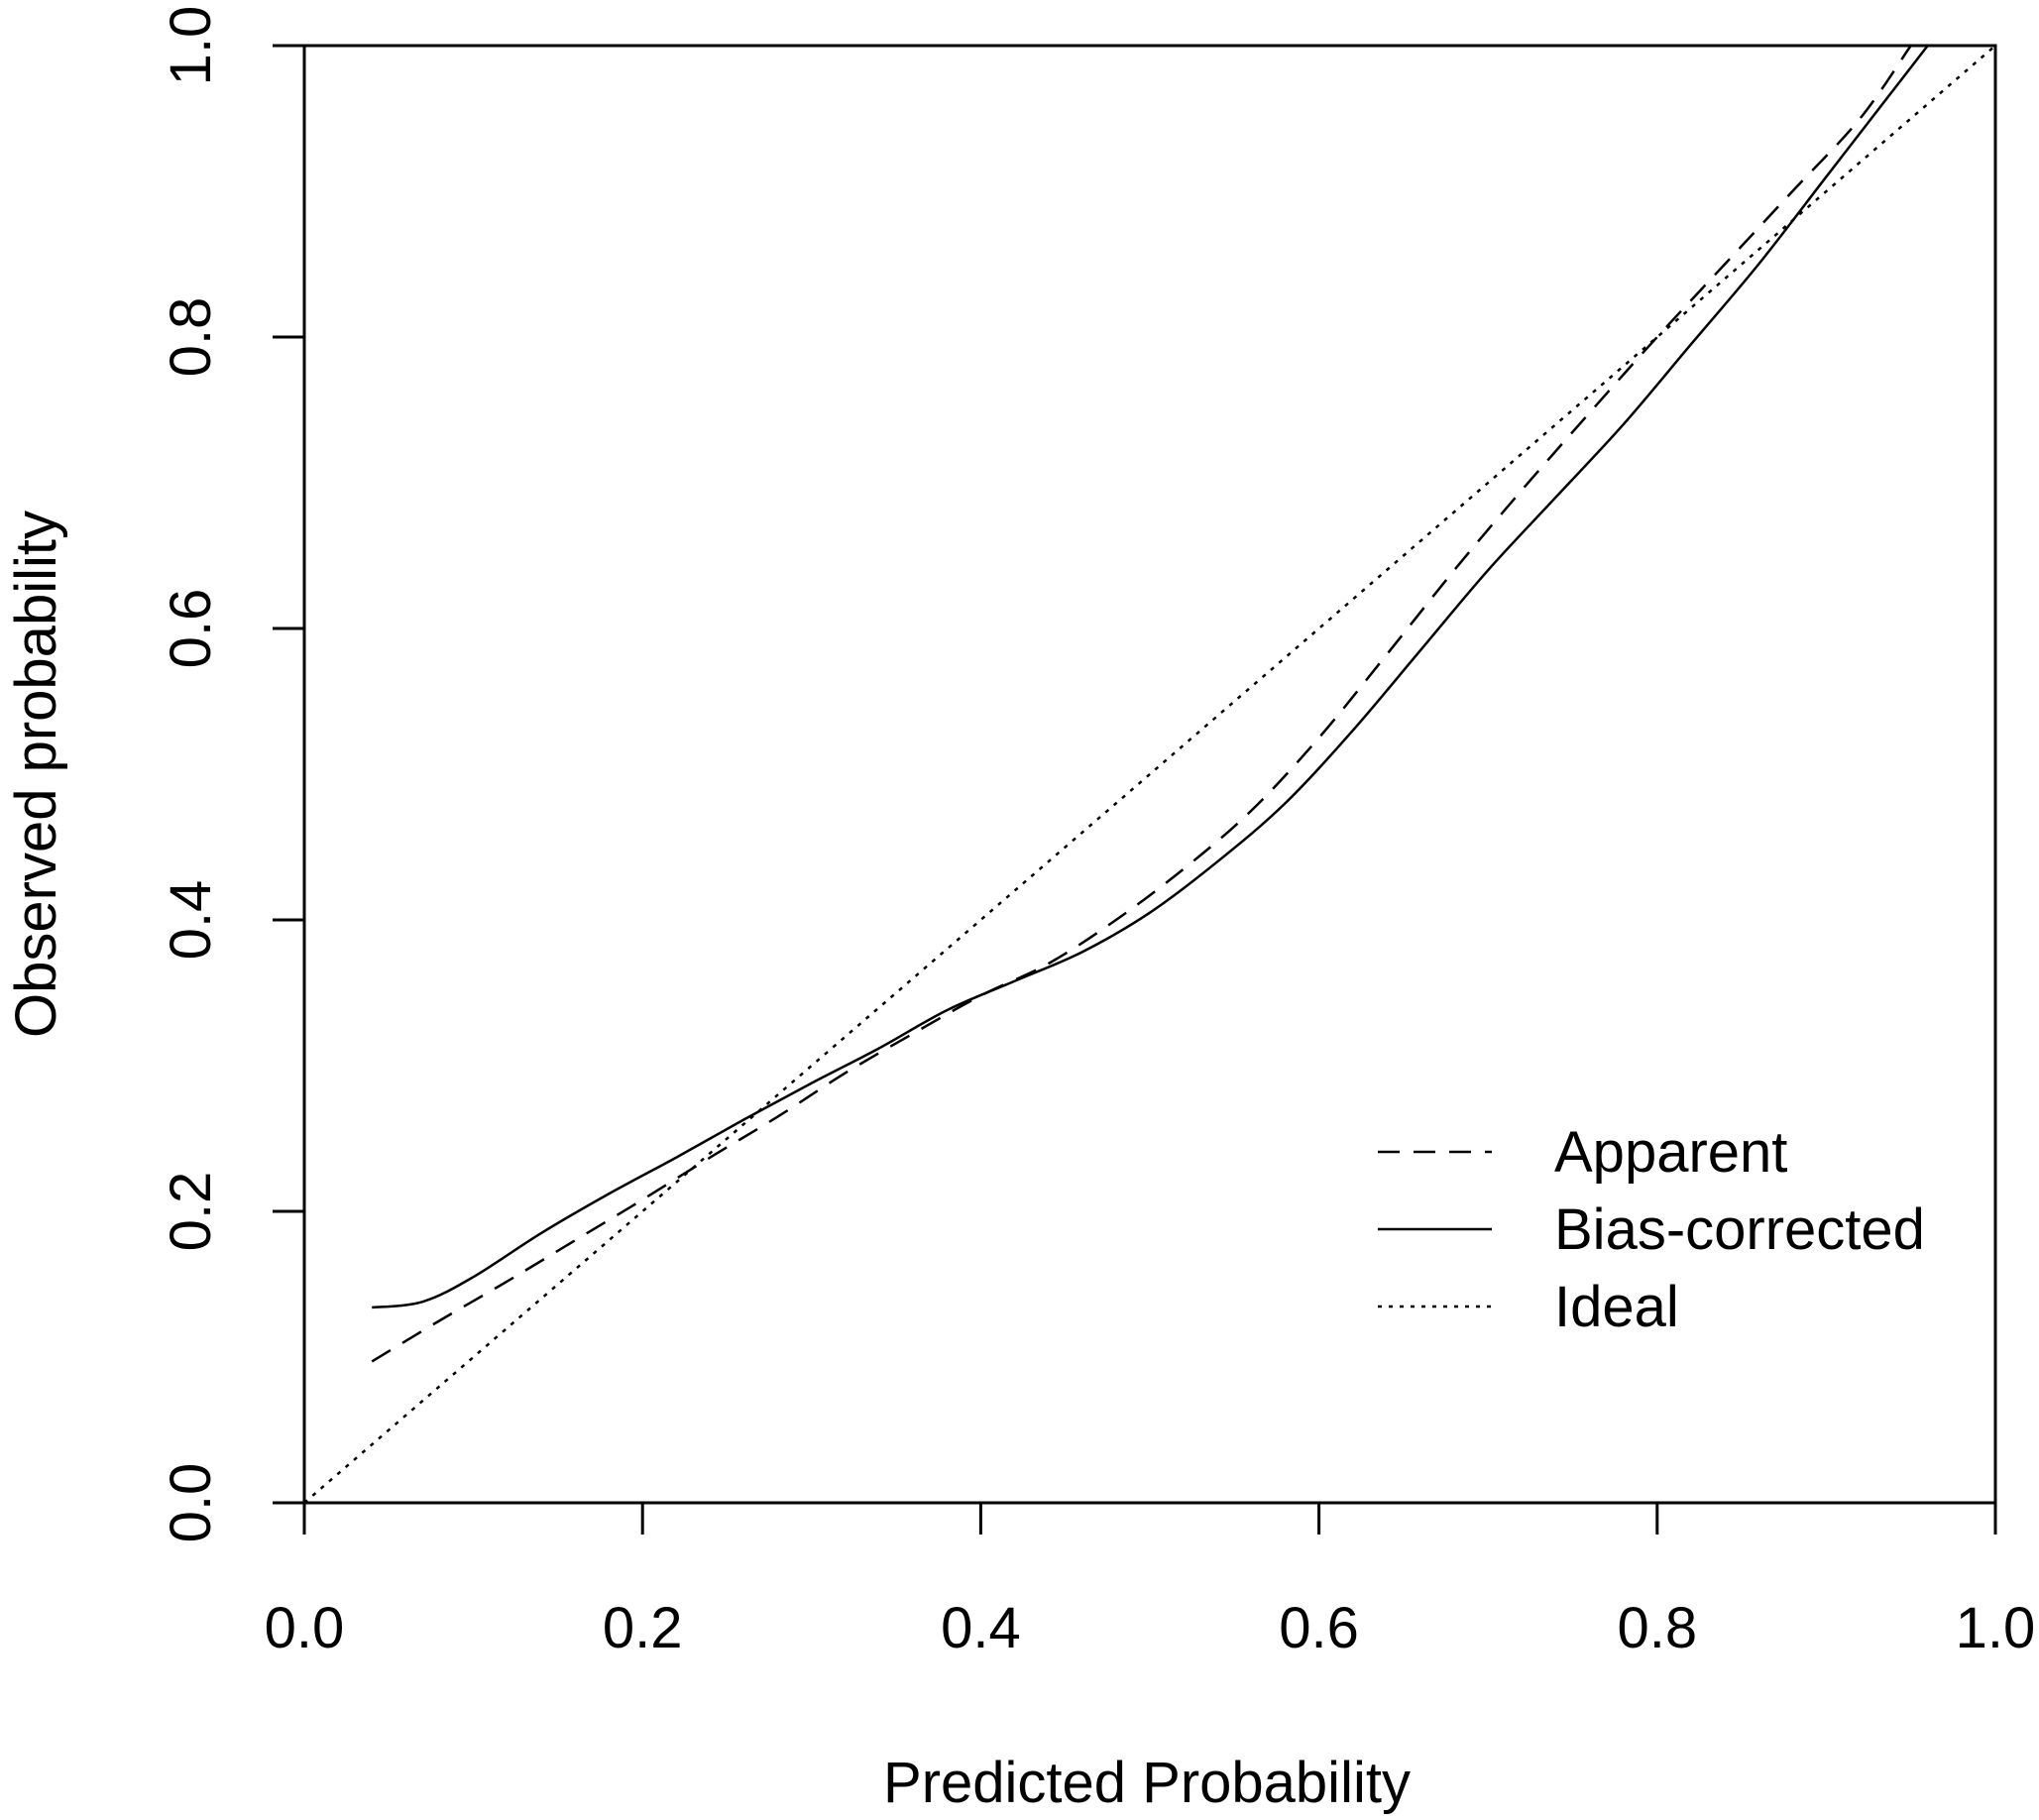 This screenshot has height=1820, width=2039. Describe the element at coordinates (191, 337) in the screenshot. I see `y-tick-label-4: 0.8` at that location.